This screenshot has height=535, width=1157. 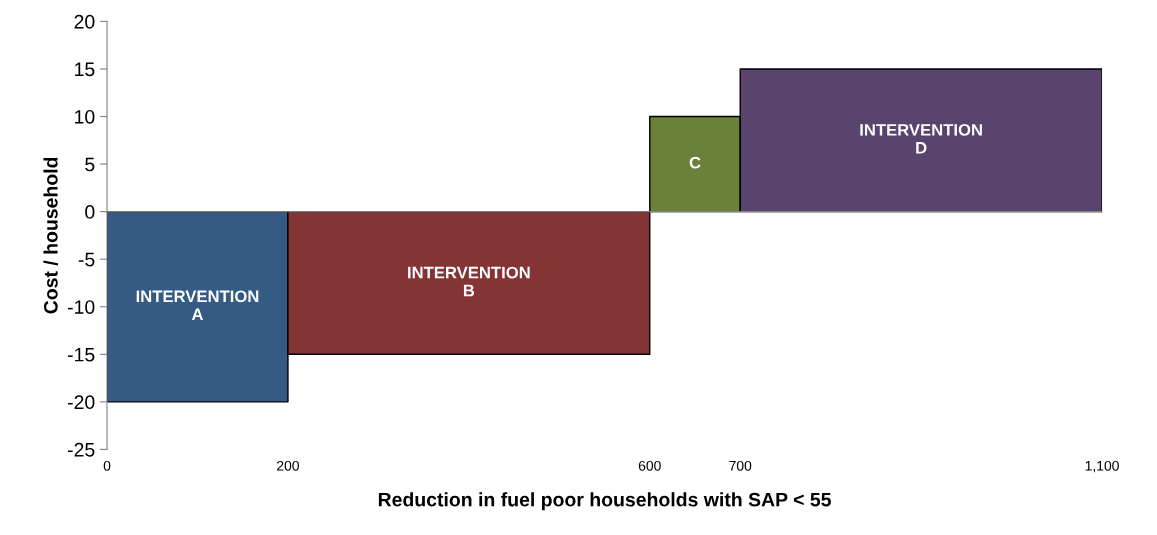 I want to click on y-tick-label: -20, so click(x=81, y=402).